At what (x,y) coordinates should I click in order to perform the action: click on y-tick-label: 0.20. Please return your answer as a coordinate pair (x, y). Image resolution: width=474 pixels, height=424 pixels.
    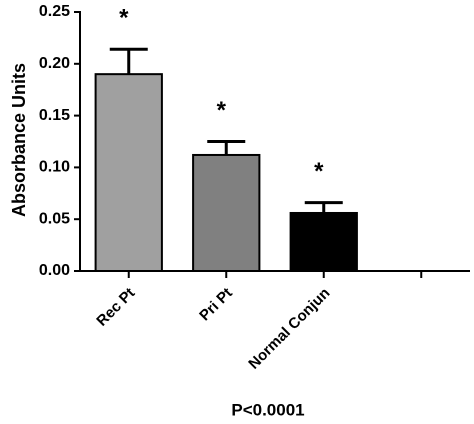
    Looking at the image, I should click on (54, 63).